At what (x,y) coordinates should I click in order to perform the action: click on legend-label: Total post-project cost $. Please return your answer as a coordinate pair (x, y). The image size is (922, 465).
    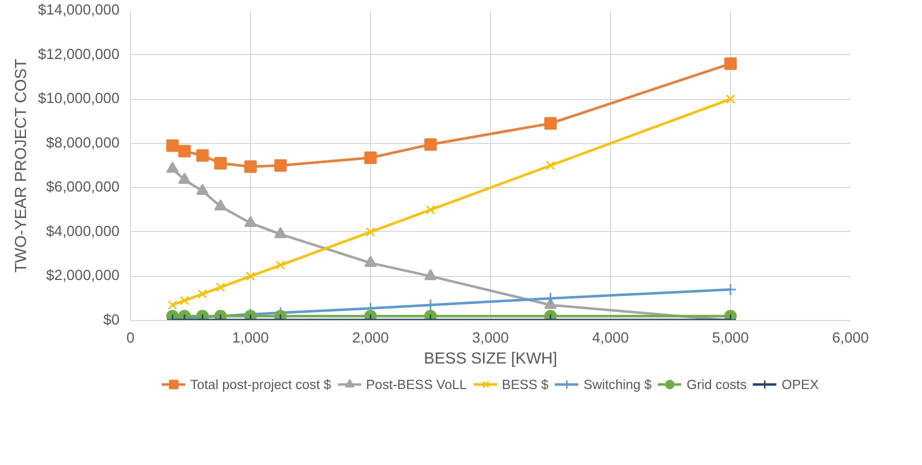
    Looking at the image, I should click on (261, 384).